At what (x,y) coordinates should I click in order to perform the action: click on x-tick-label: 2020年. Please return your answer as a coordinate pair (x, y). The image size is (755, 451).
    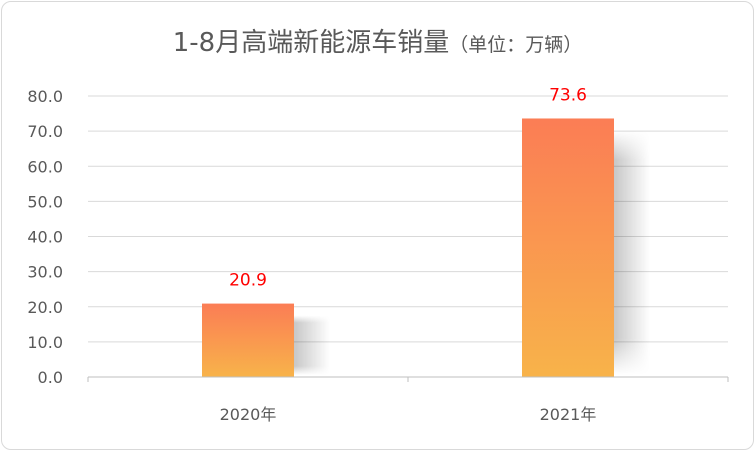
    Looking at the image, I should click on (248, 414).